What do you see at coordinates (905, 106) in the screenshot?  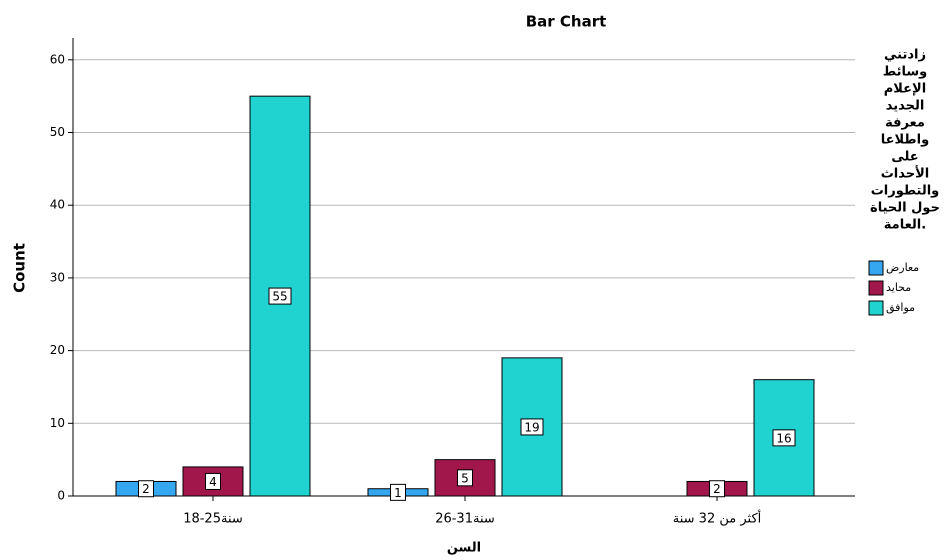 I see `legend-title: الجديد` at bounding box center [905, 106].